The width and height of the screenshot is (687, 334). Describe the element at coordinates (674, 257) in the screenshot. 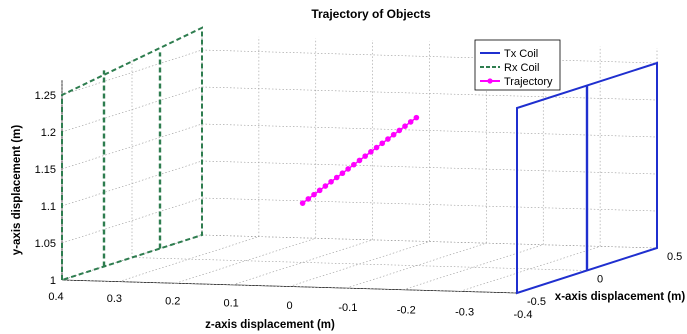

I see `x-tick-label: 0.5` at that location.